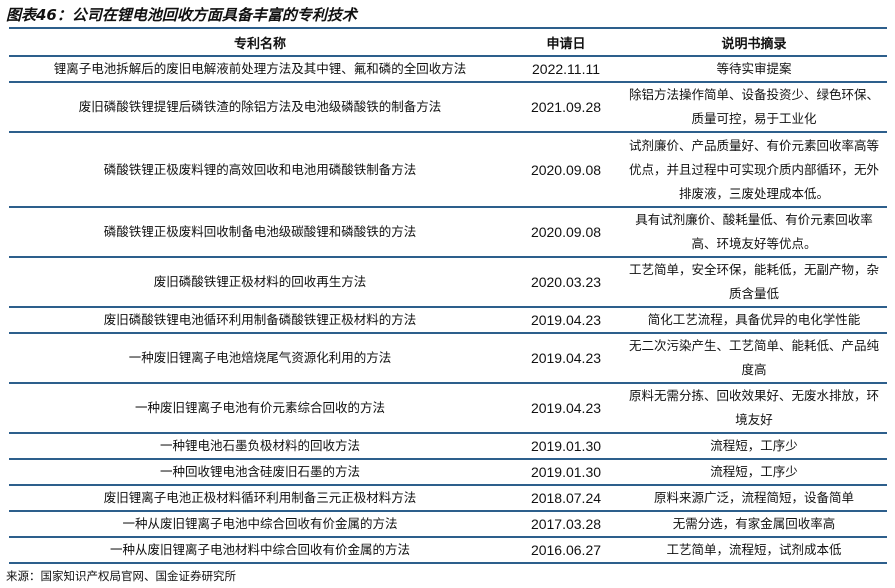 The height and width of the screenshot is (588, 895). Describe the element at coordinates (260, 170) in the screenshot. I see `patent-name-cell: 磷酸铁锂正极废料锂的高效回收和电池用磷酸铁制备方法` at that location.